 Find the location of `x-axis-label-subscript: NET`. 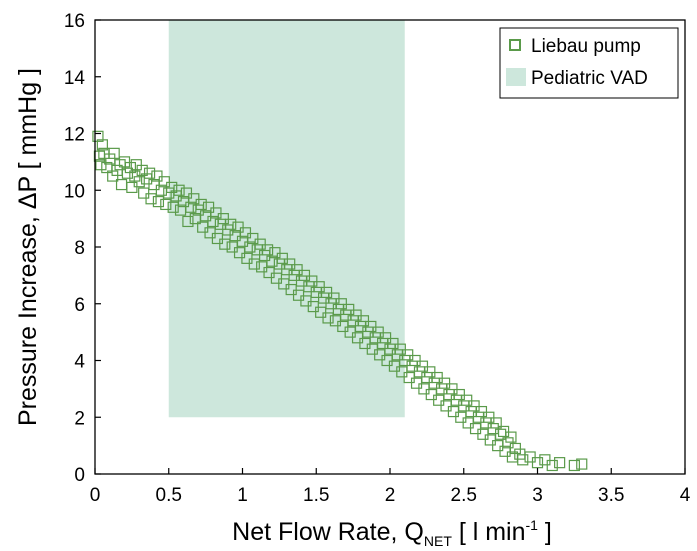

x-axis-label-subscript: NET is located at coordinates (438, 541).